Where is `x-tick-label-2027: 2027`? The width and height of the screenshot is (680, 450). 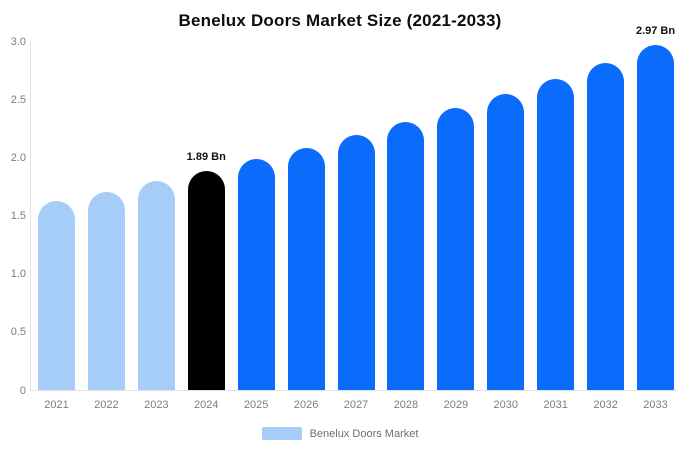 x-tick-label-2027: 2027 is located at coordinates (356, 405).